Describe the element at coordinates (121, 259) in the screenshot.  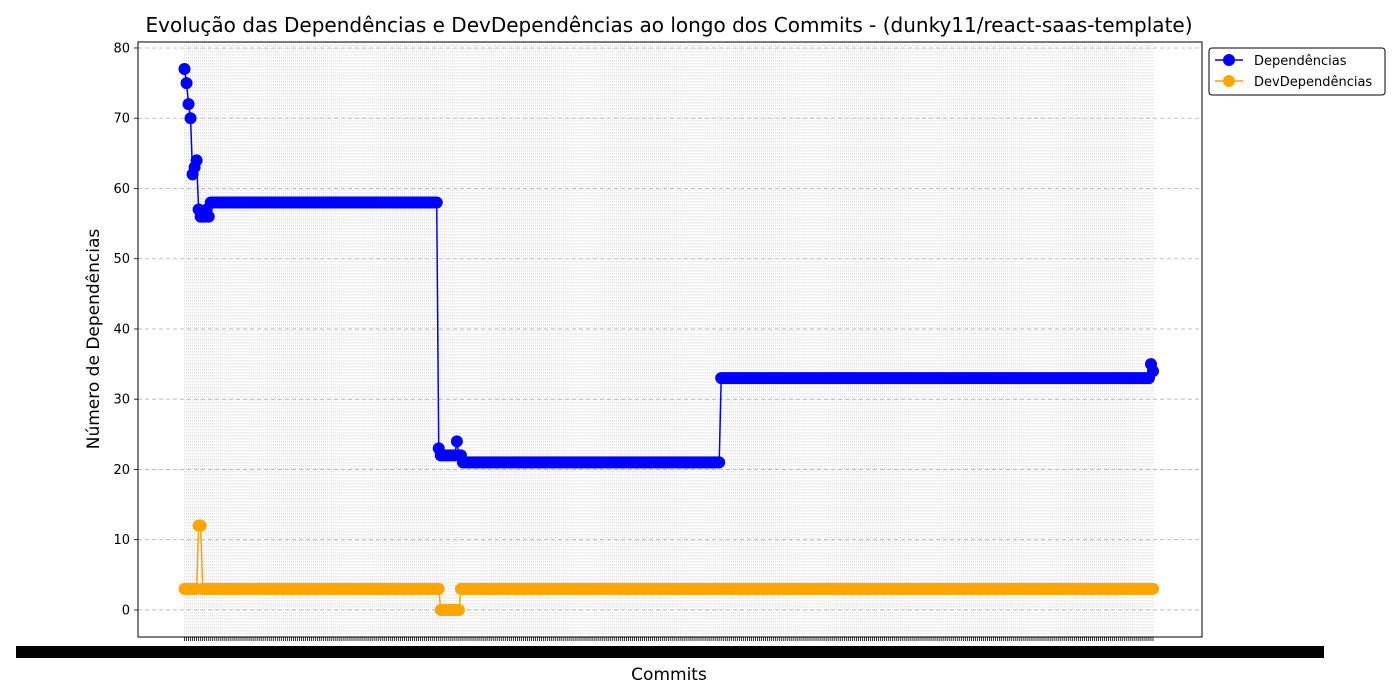
I see `y-tick-label: 50` at that location.